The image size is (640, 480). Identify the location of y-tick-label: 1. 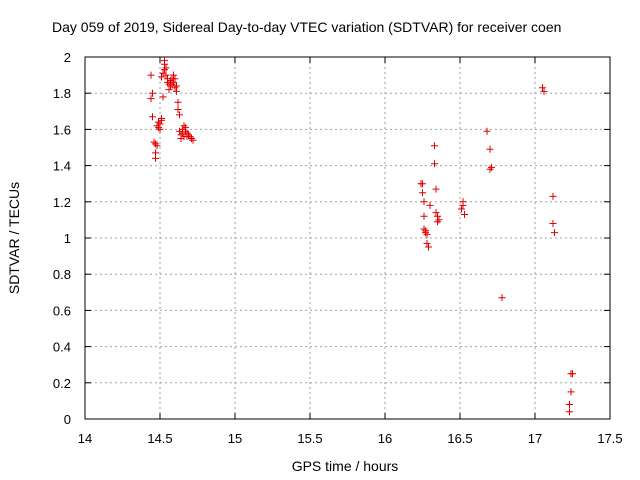
(67, 238).